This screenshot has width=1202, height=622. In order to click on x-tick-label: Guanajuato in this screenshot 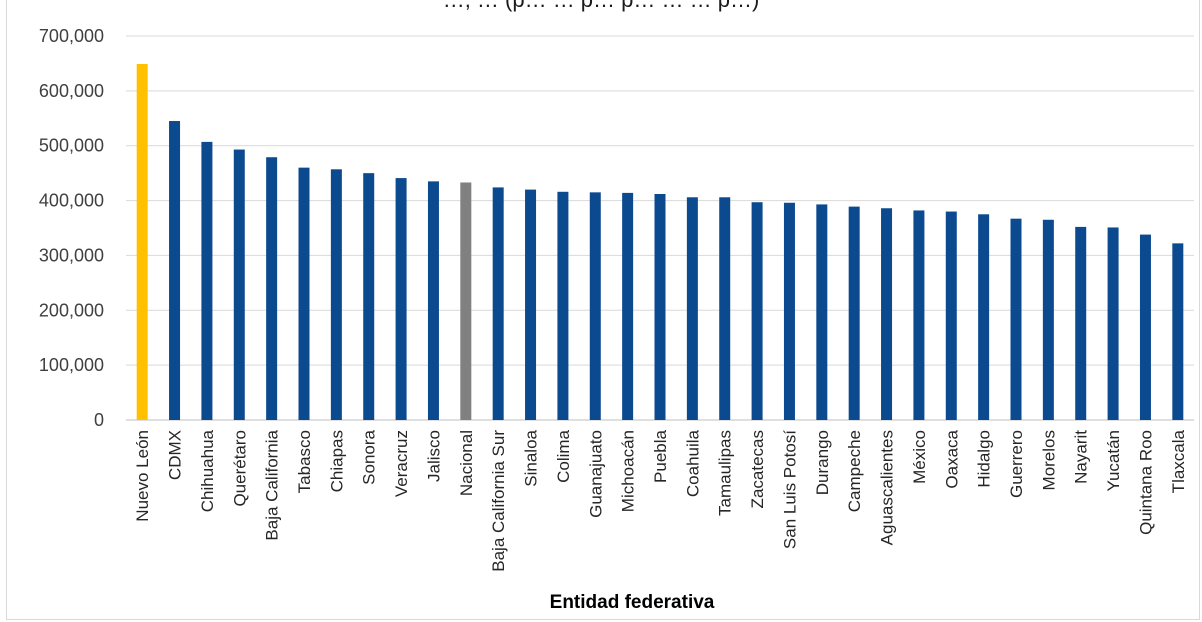, I will do `click(595, 474)`.